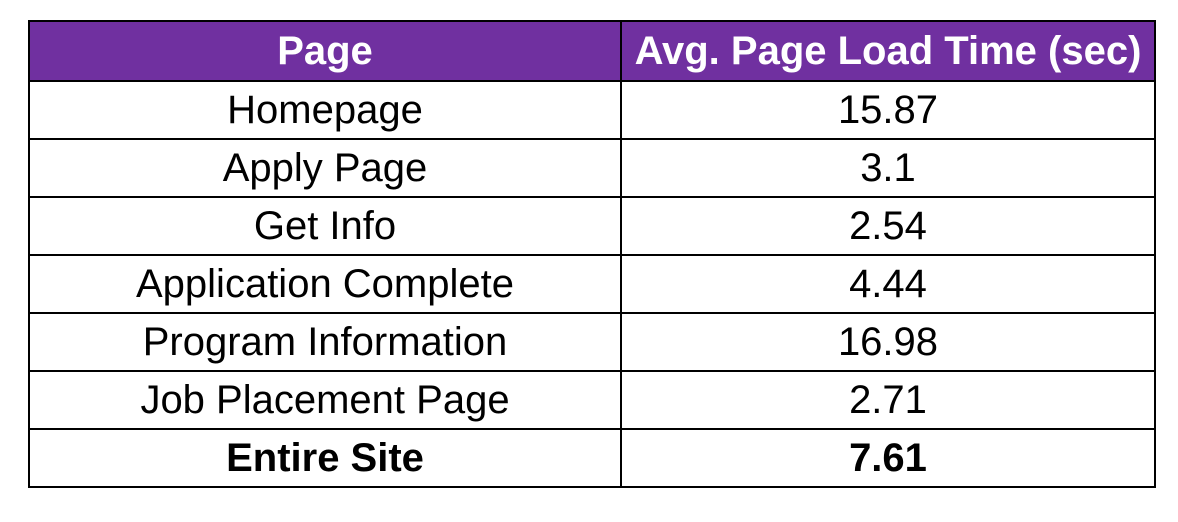  I want to click on load-time-cell: 3.1, so click(888, 168).